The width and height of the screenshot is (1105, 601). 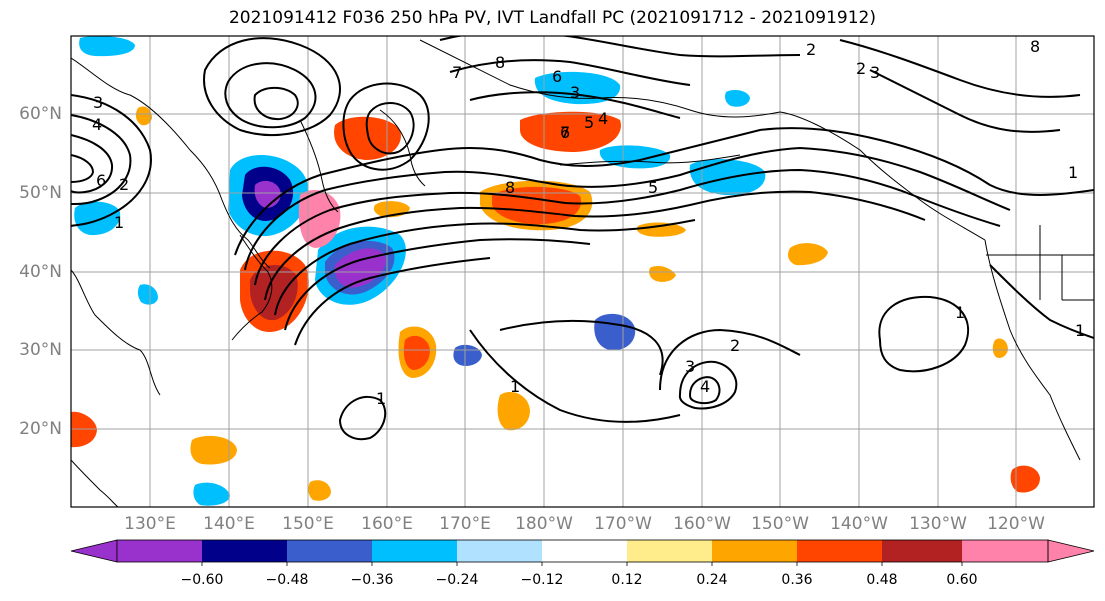 I want to click on lon-label-120w: 120°W, so click(x=1016, y=524).